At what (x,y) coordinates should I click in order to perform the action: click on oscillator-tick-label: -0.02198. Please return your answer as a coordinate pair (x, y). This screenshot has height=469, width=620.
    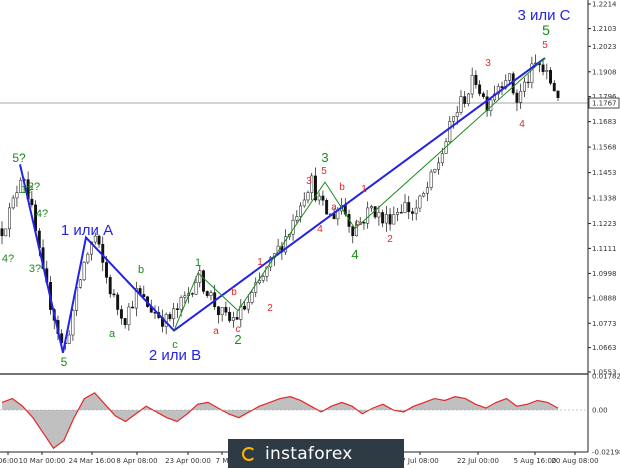
    Looking at the image, I should click on (606, 453).